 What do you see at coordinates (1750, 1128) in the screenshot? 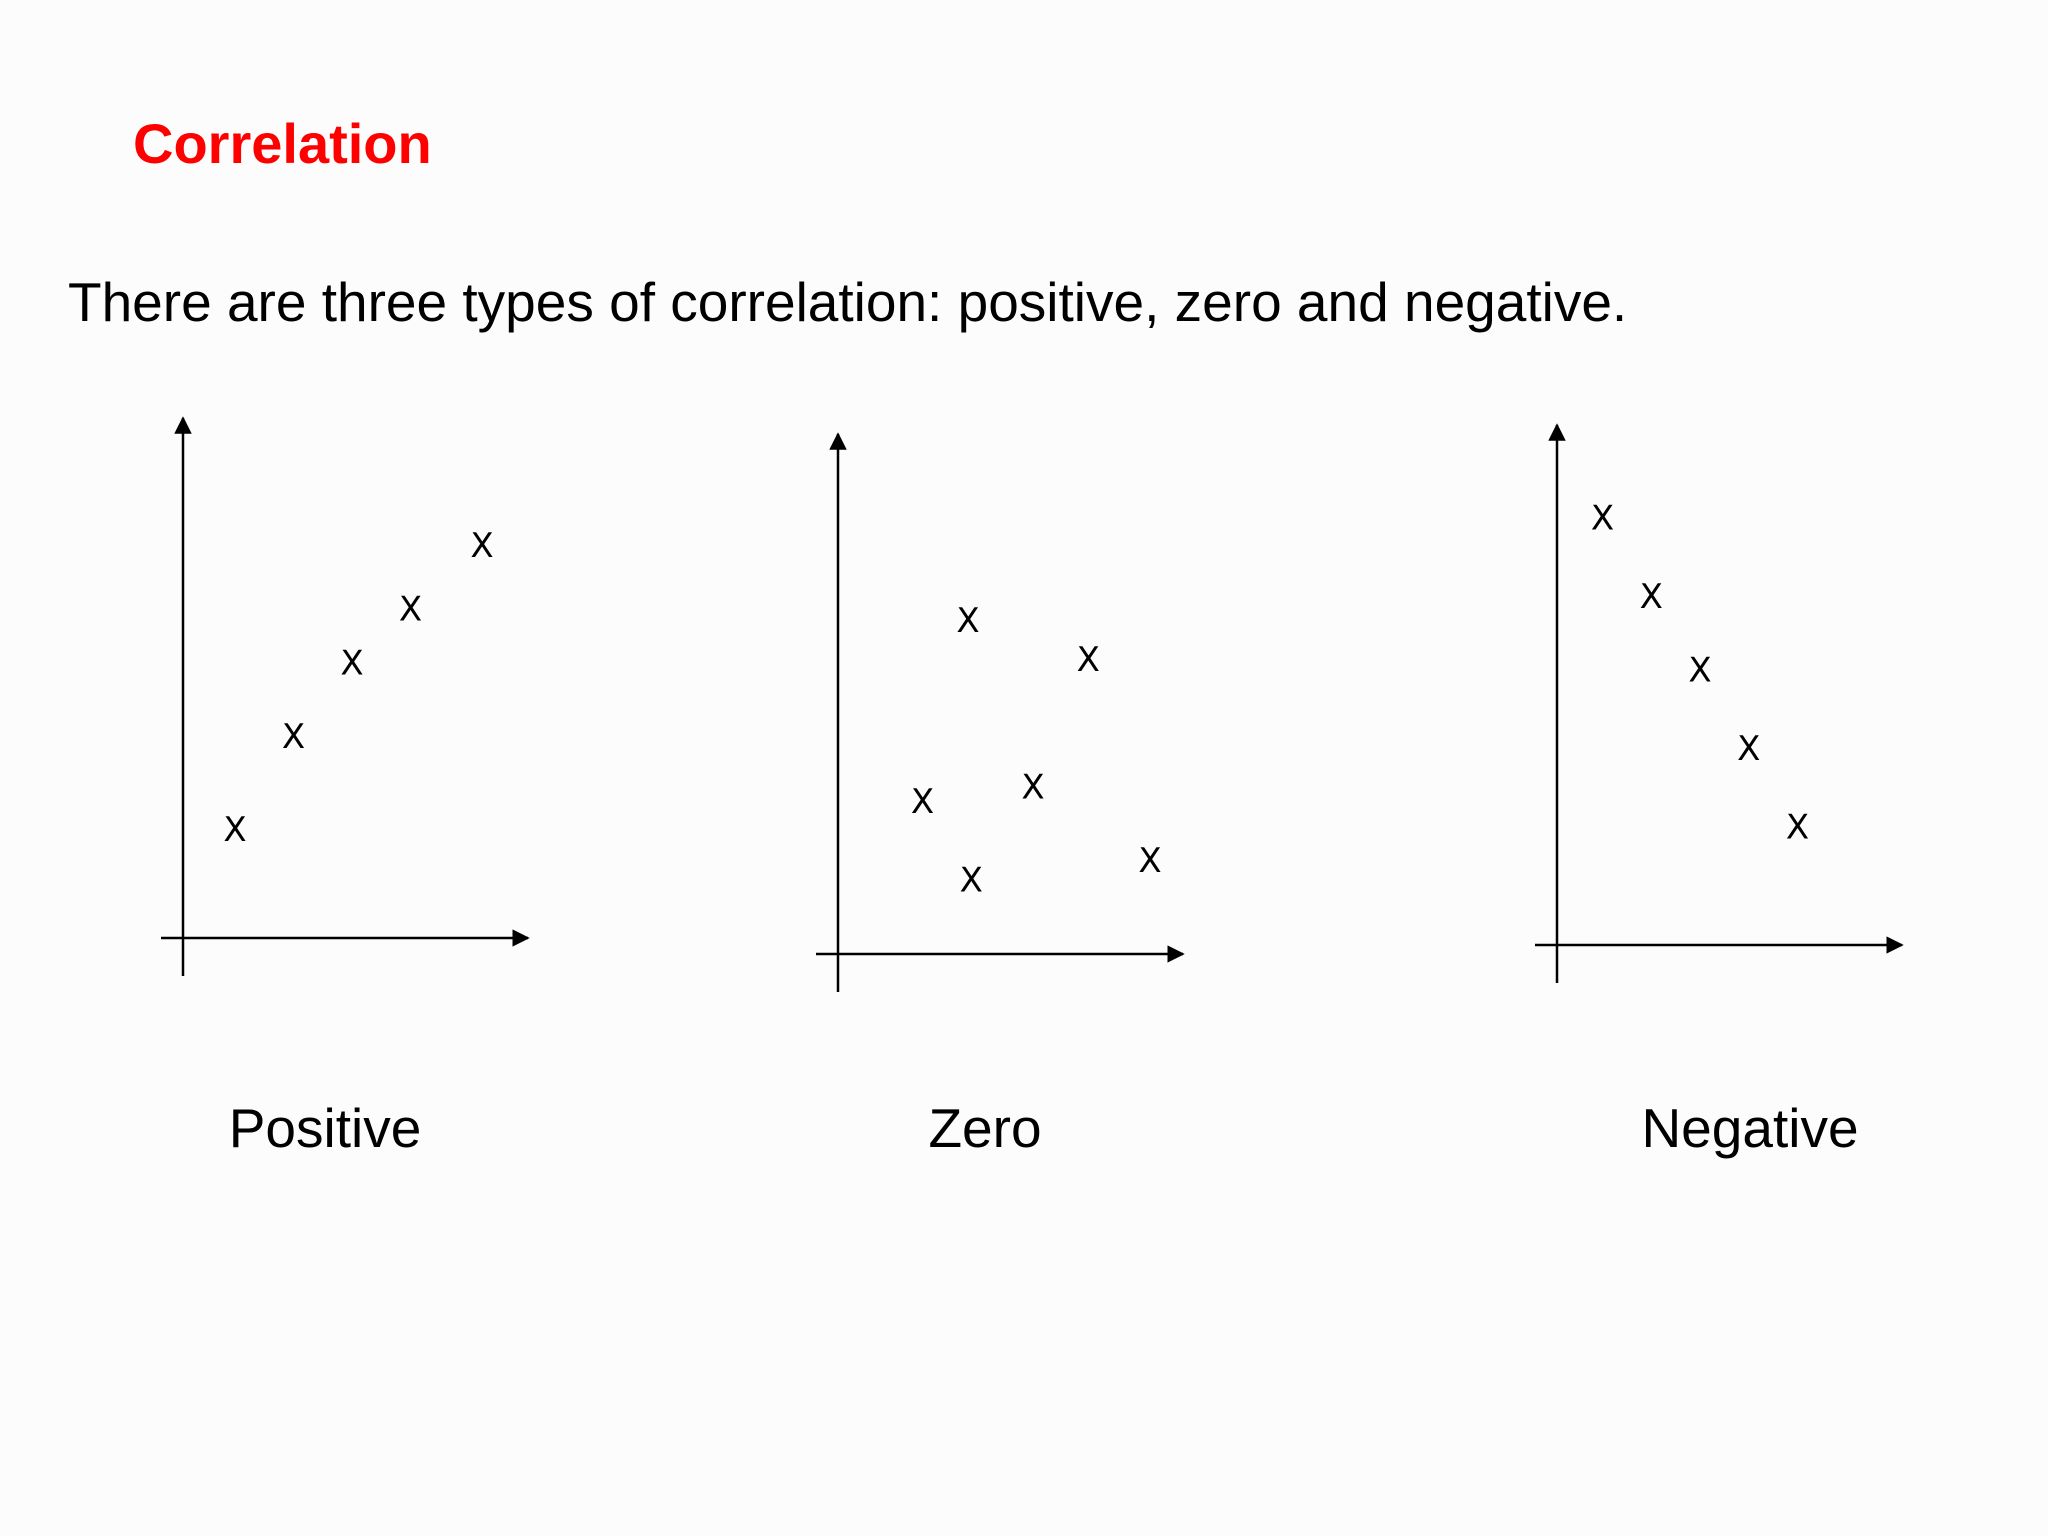
I see `negative-chart-caption: Negative` at bounding box center [1750, 1128].